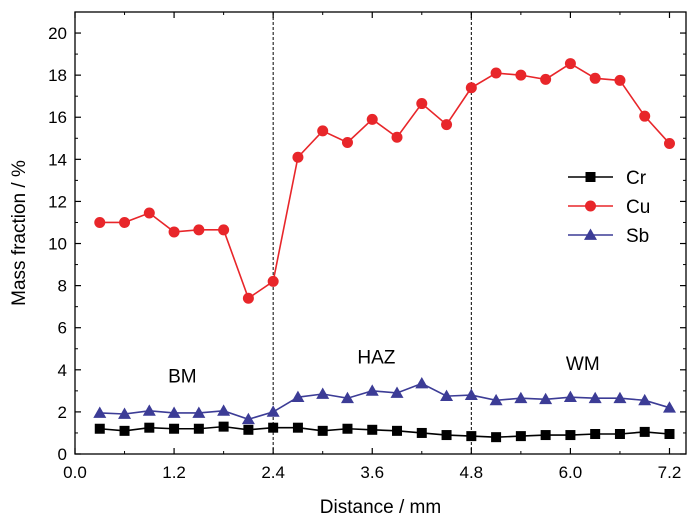  I want to click on x-tick-label: 3.6, so click(372, 472).